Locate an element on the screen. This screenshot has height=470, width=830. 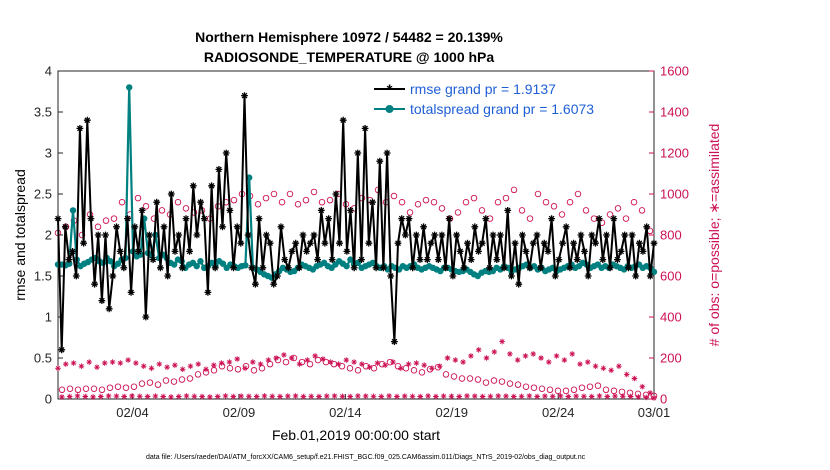
left-y-tick-label: 3 is located at coordinates (48, 153).